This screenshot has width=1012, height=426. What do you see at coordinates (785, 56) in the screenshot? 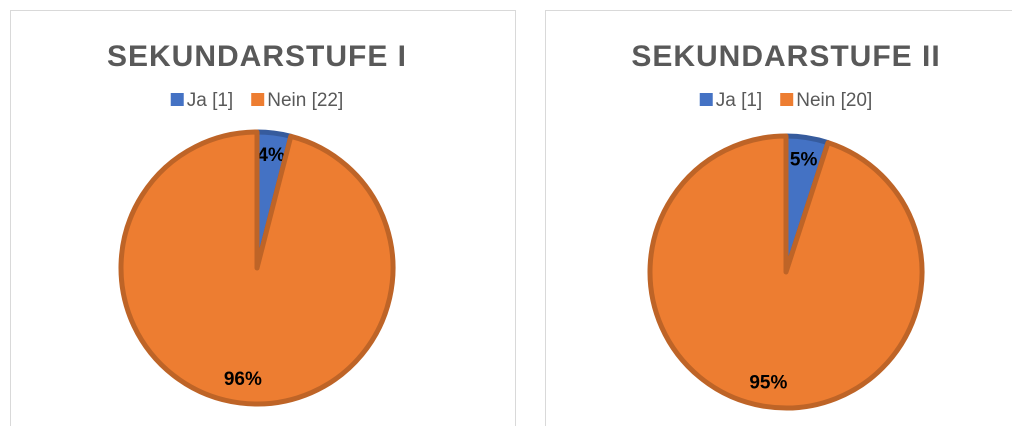
I see `chart-title: SEKUNDARSTUFE II` at bounding box center [785, 56].